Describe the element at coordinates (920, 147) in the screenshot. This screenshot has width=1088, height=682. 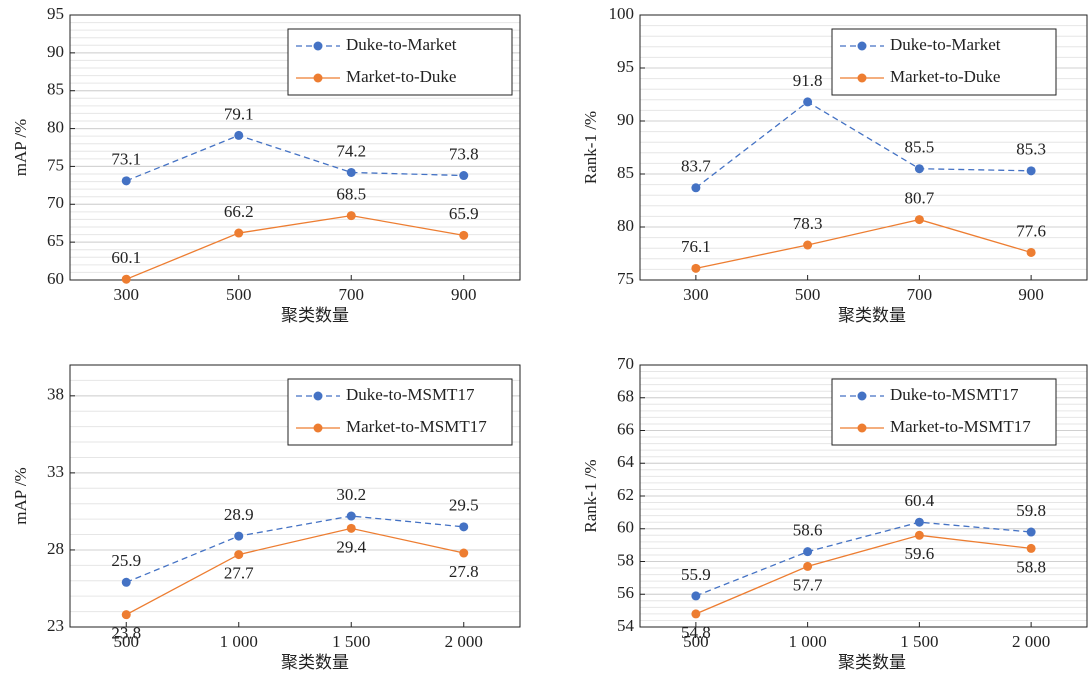
I see `data-label: 85.5` at that location.